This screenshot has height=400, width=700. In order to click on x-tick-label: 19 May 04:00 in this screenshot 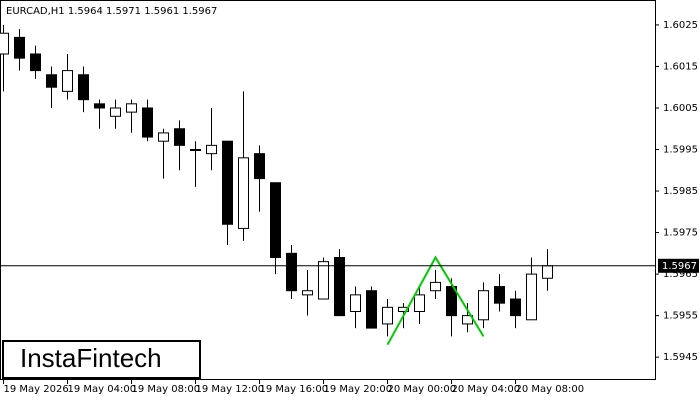, I will do `click(102, 389)`.